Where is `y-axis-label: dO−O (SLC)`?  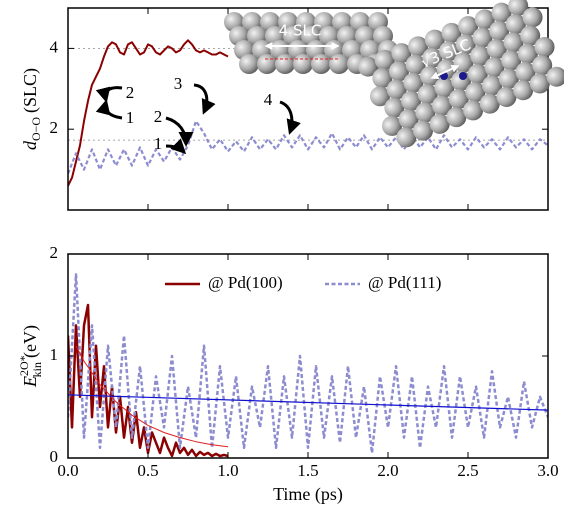 y-axis-label: dO−O (SLC) is located at coordinates (31, 109).